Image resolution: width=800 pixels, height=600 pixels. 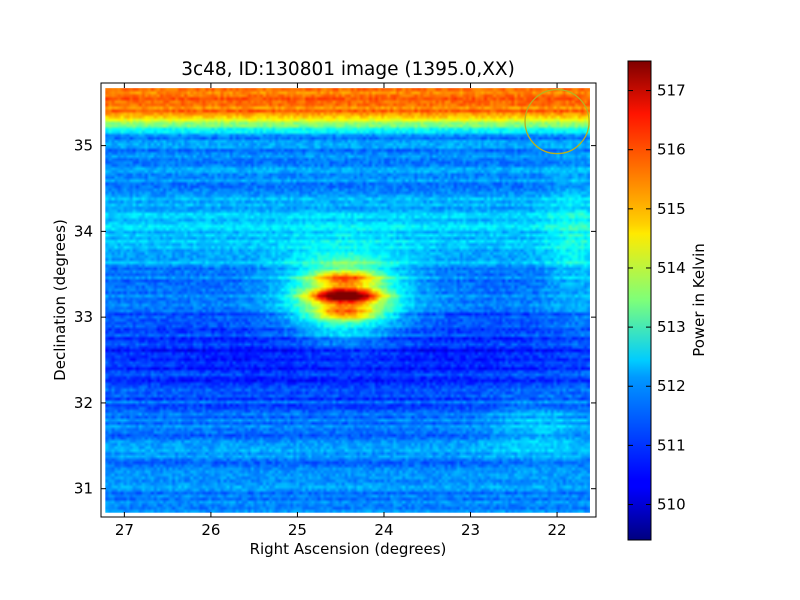 I want to click on colorbar-tick-label: 510, so click(x=671, y=505).